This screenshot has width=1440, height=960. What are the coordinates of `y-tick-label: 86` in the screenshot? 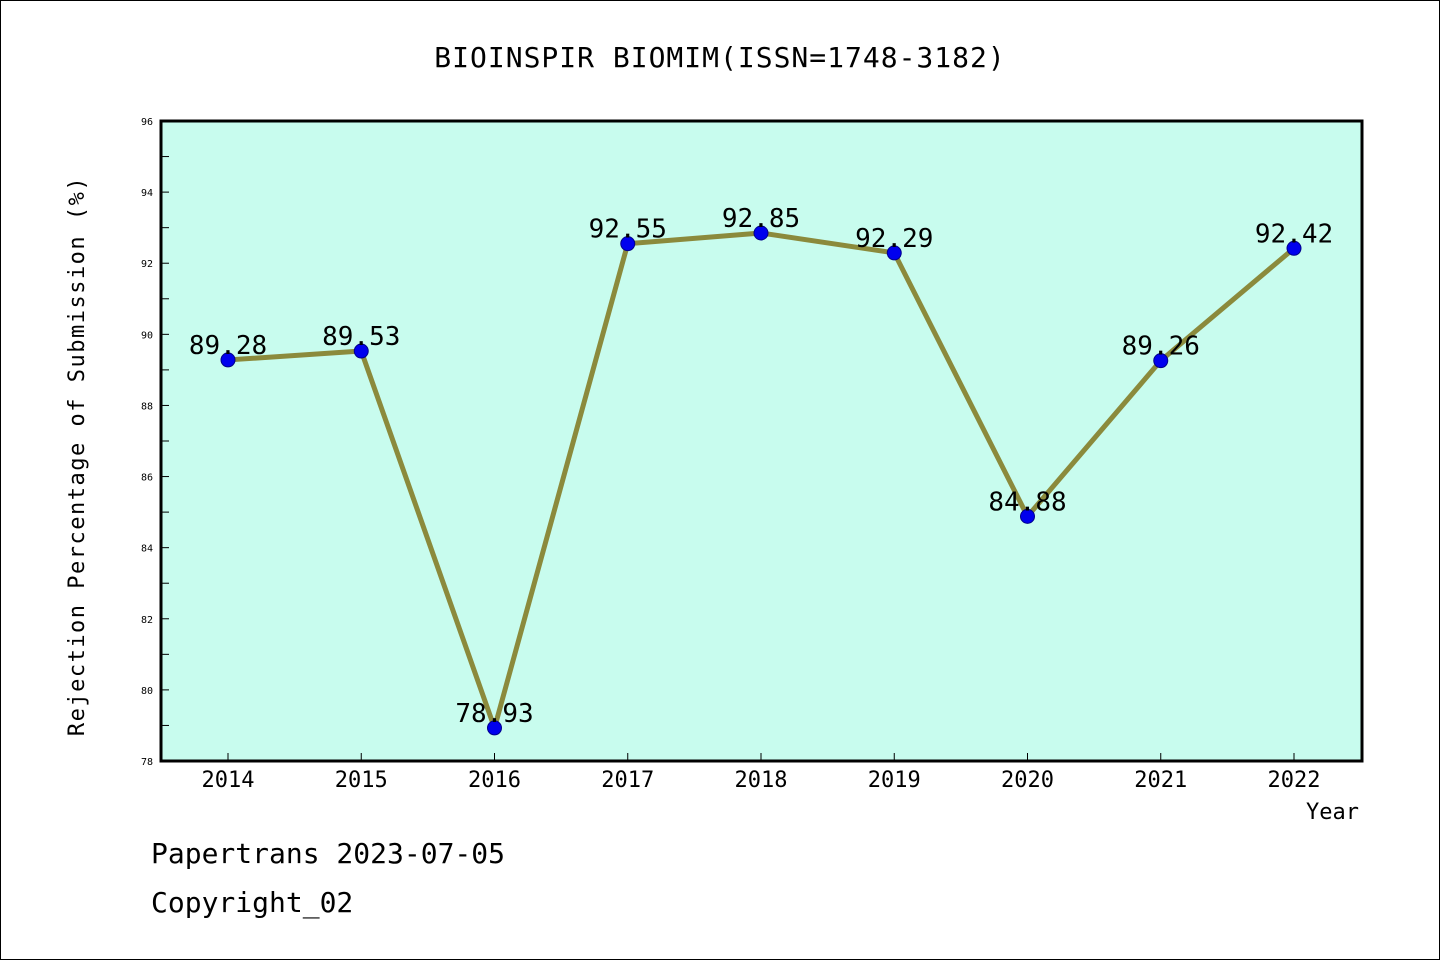 It's located at (147, 478).